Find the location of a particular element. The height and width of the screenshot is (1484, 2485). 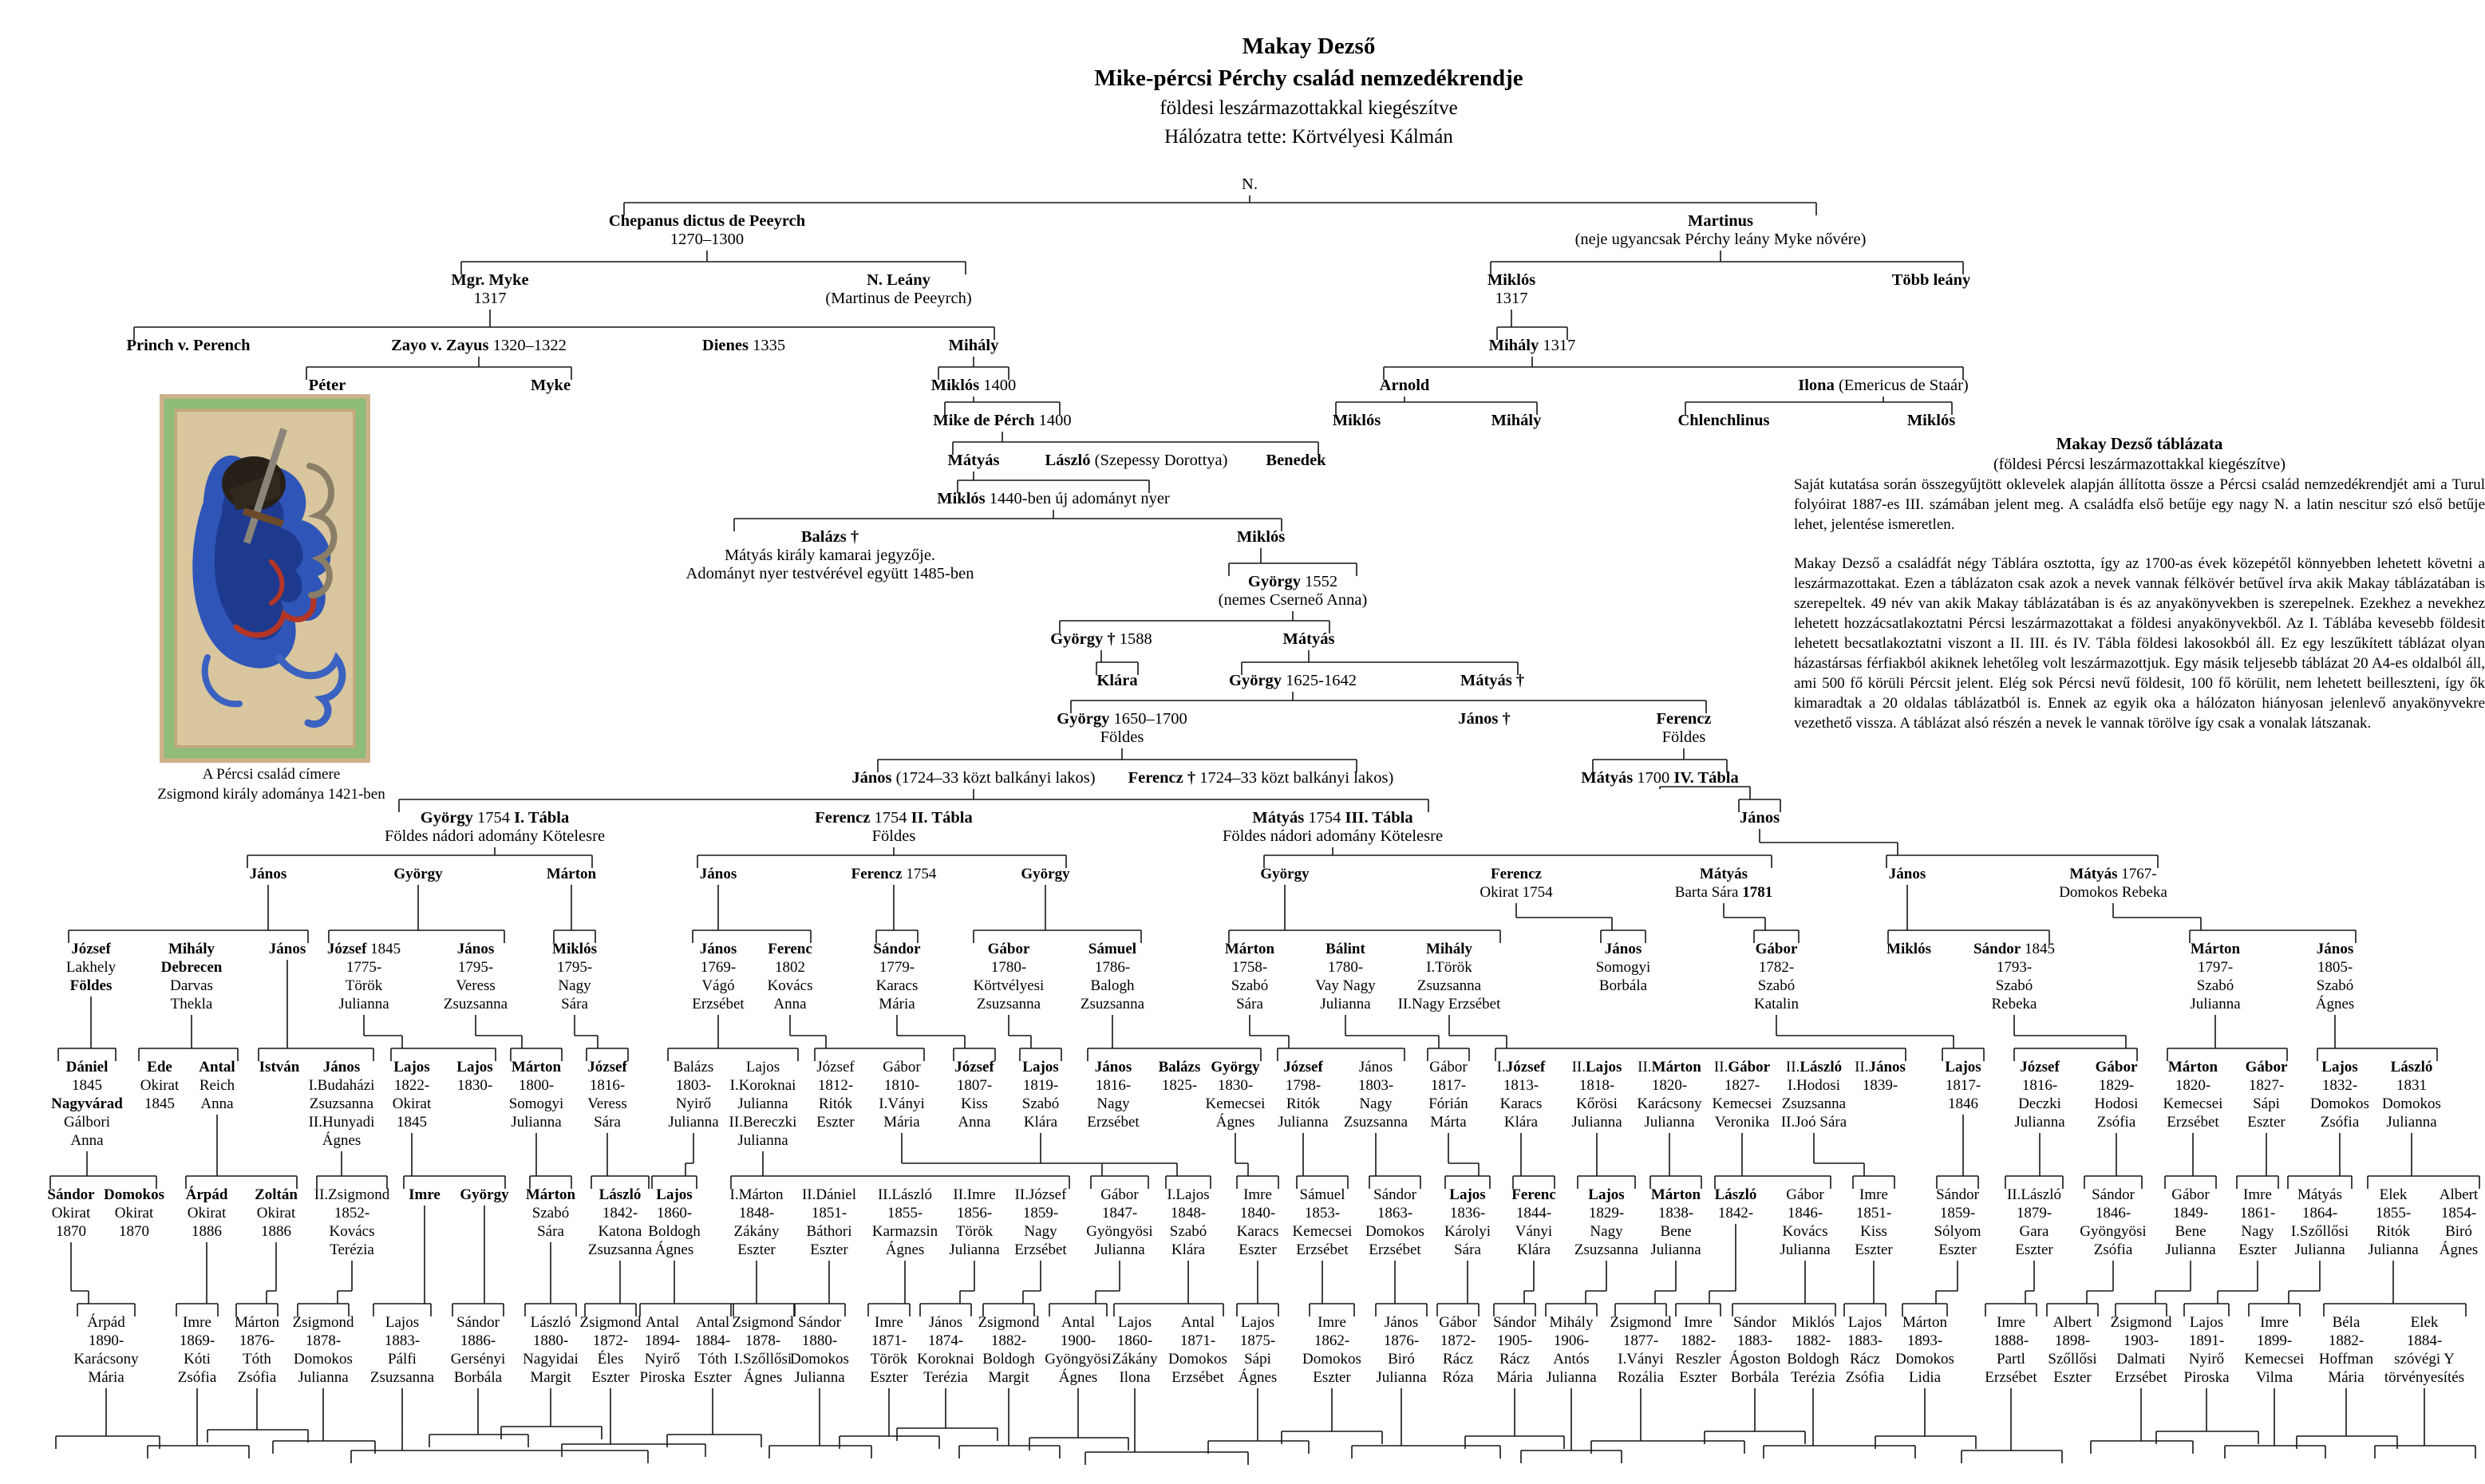

person-node-u18: Miklós is located at coordinates (1356, 420).